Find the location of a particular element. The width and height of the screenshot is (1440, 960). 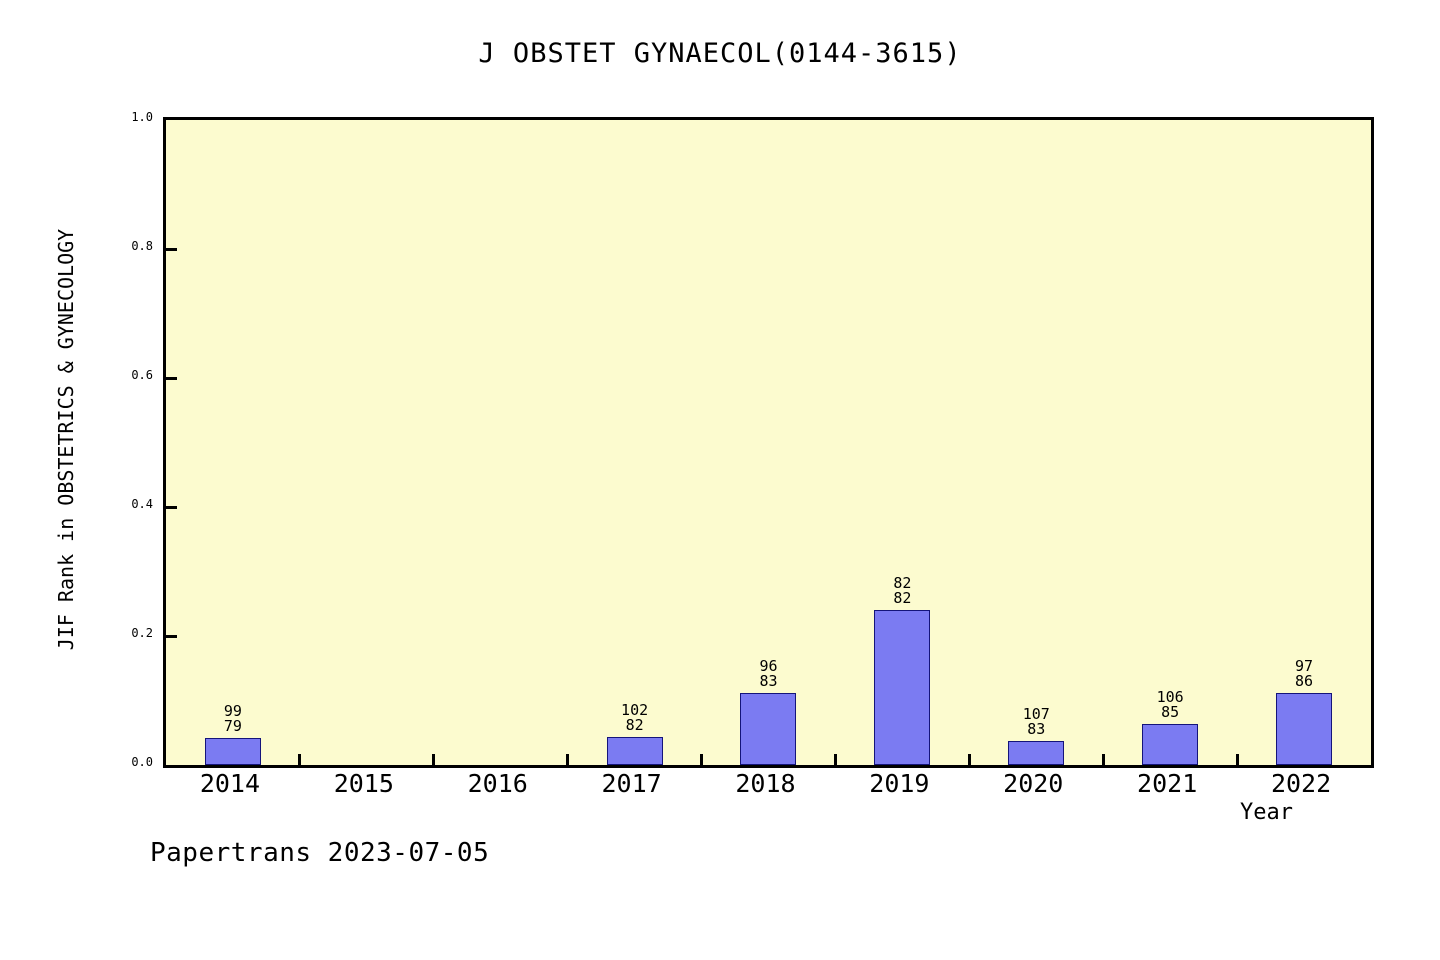

y-axis-tick-label: 1.0 is located at coordinates (142, 117).